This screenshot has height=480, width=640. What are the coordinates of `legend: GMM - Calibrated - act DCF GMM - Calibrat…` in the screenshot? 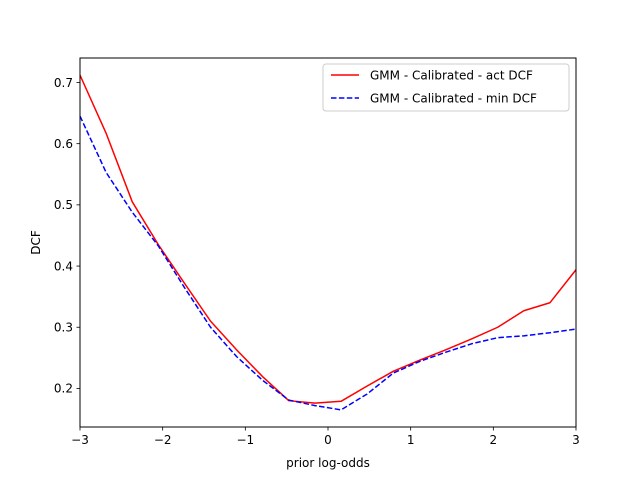 It's located at (446, 87).